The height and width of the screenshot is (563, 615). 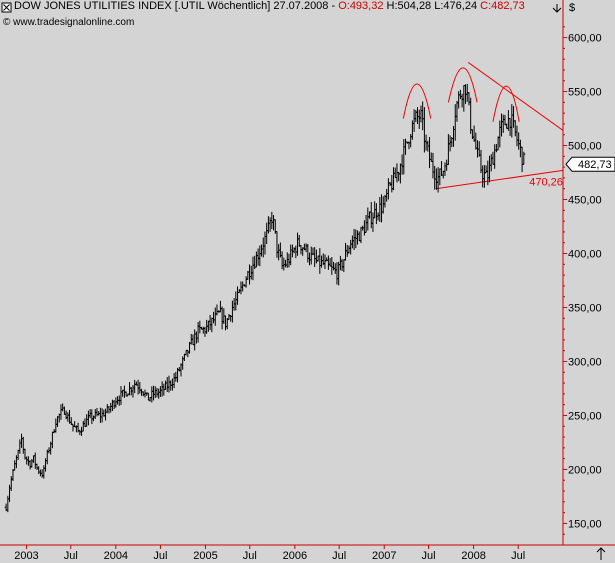 I want to click on x-tick-label: 2006, so click(x=295, y=556).